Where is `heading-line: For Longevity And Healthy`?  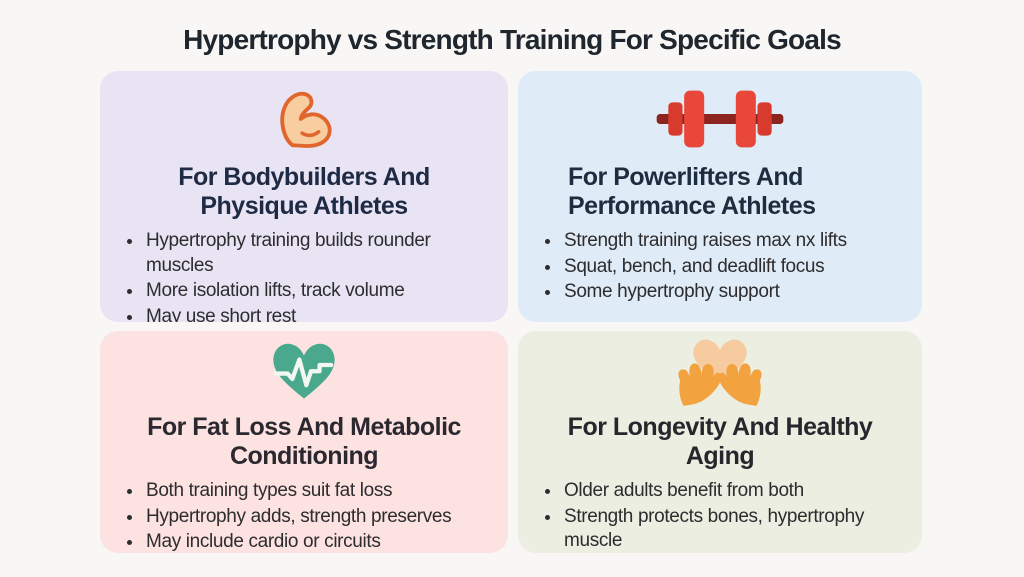
heading-line: For Longevity And Healthy is located at coordinates (720, 427).